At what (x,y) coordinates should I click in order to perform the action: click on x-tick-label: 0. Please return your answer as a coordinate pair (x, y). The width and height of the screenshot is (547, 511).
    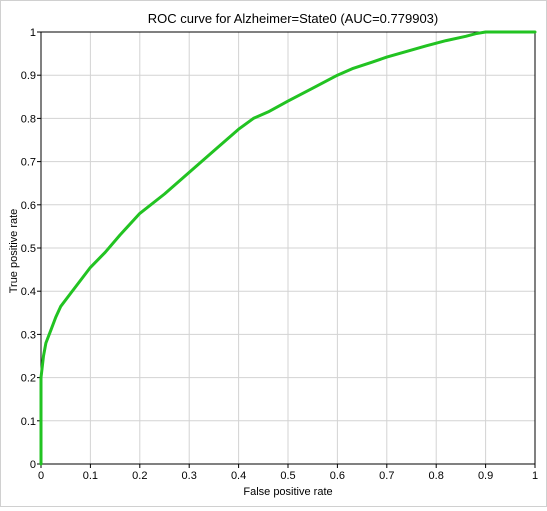
    Looking at the image, I should click on (41, 476).